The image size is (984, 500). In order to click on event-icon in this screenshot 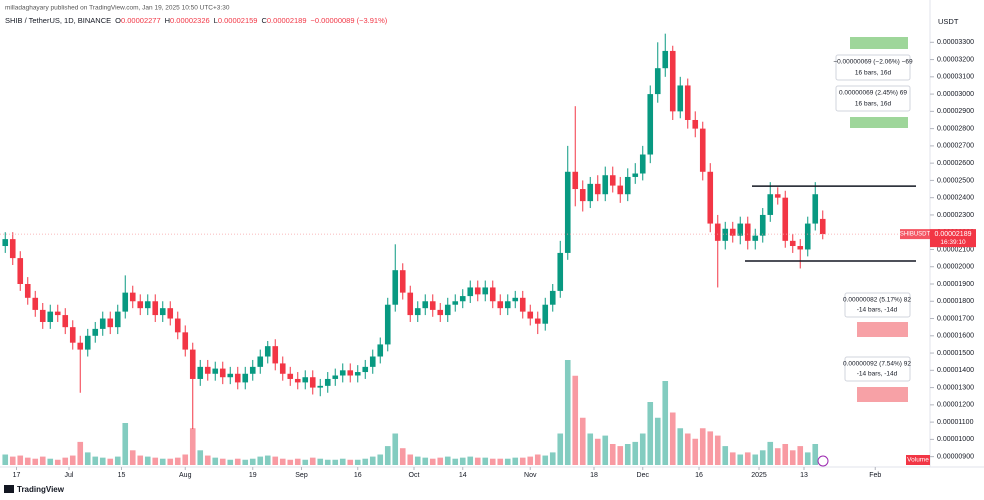, I will do `click(823, 461)`.